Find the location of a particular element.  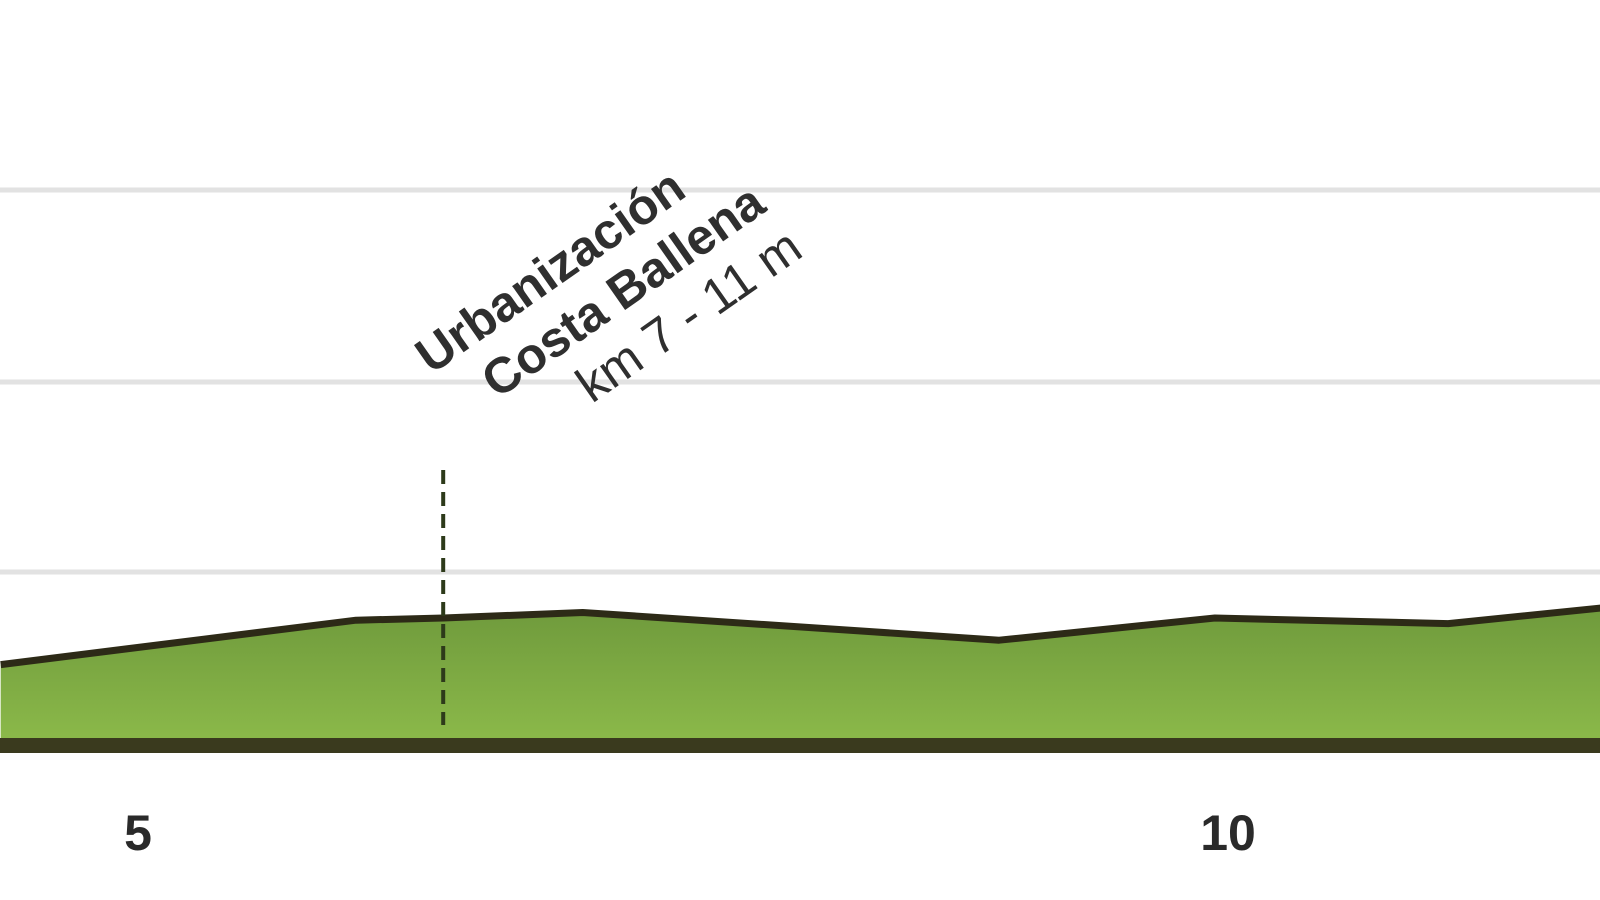

x-tick-label-10: 10 is located at coordinates (1228, 833).